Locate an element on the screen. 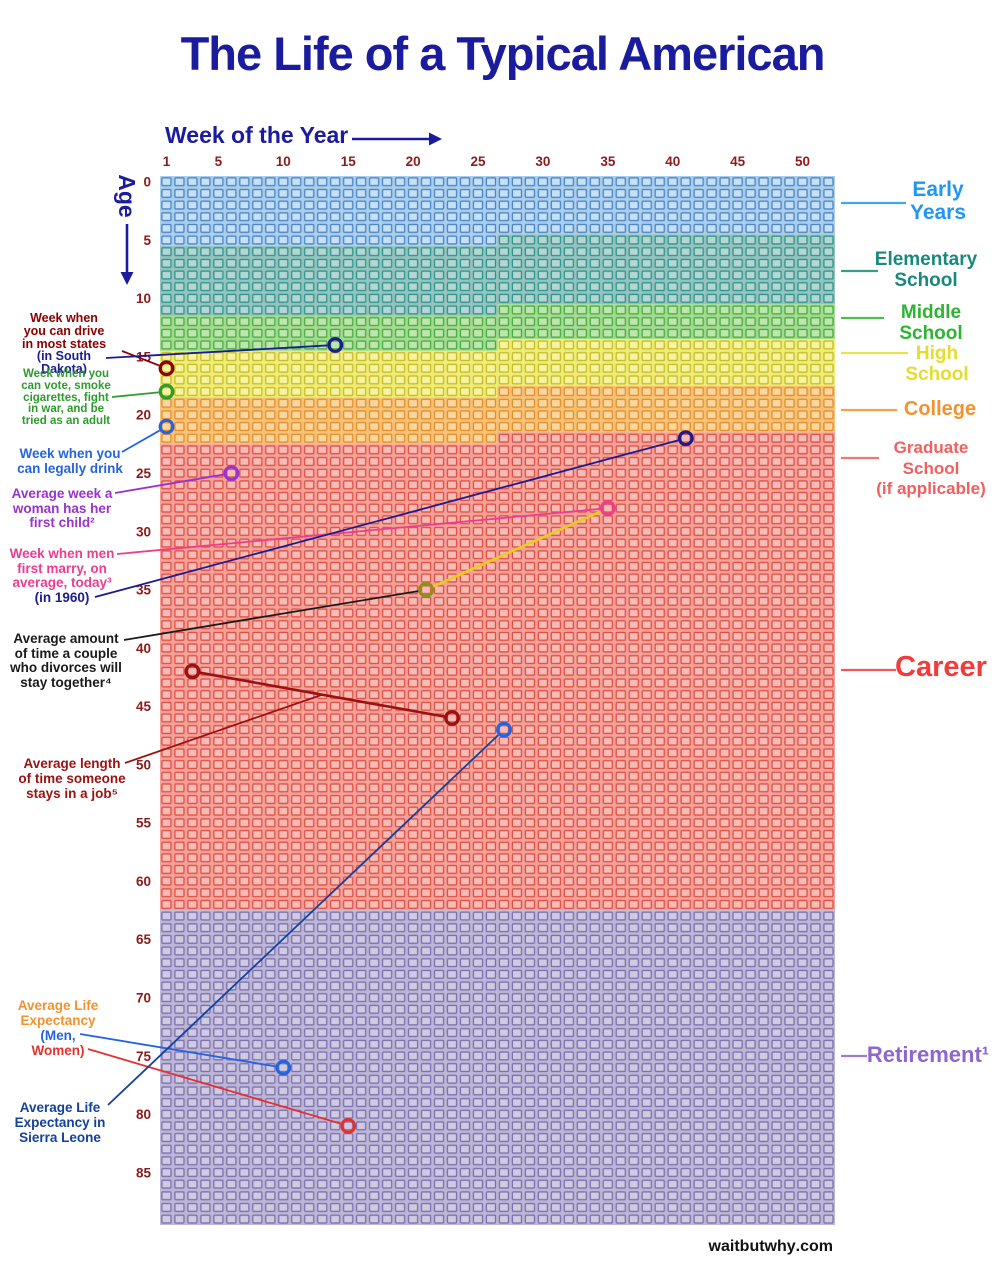  annotation-firstchild: Average week a woman has her first child² is located at coordinates (62, 508).